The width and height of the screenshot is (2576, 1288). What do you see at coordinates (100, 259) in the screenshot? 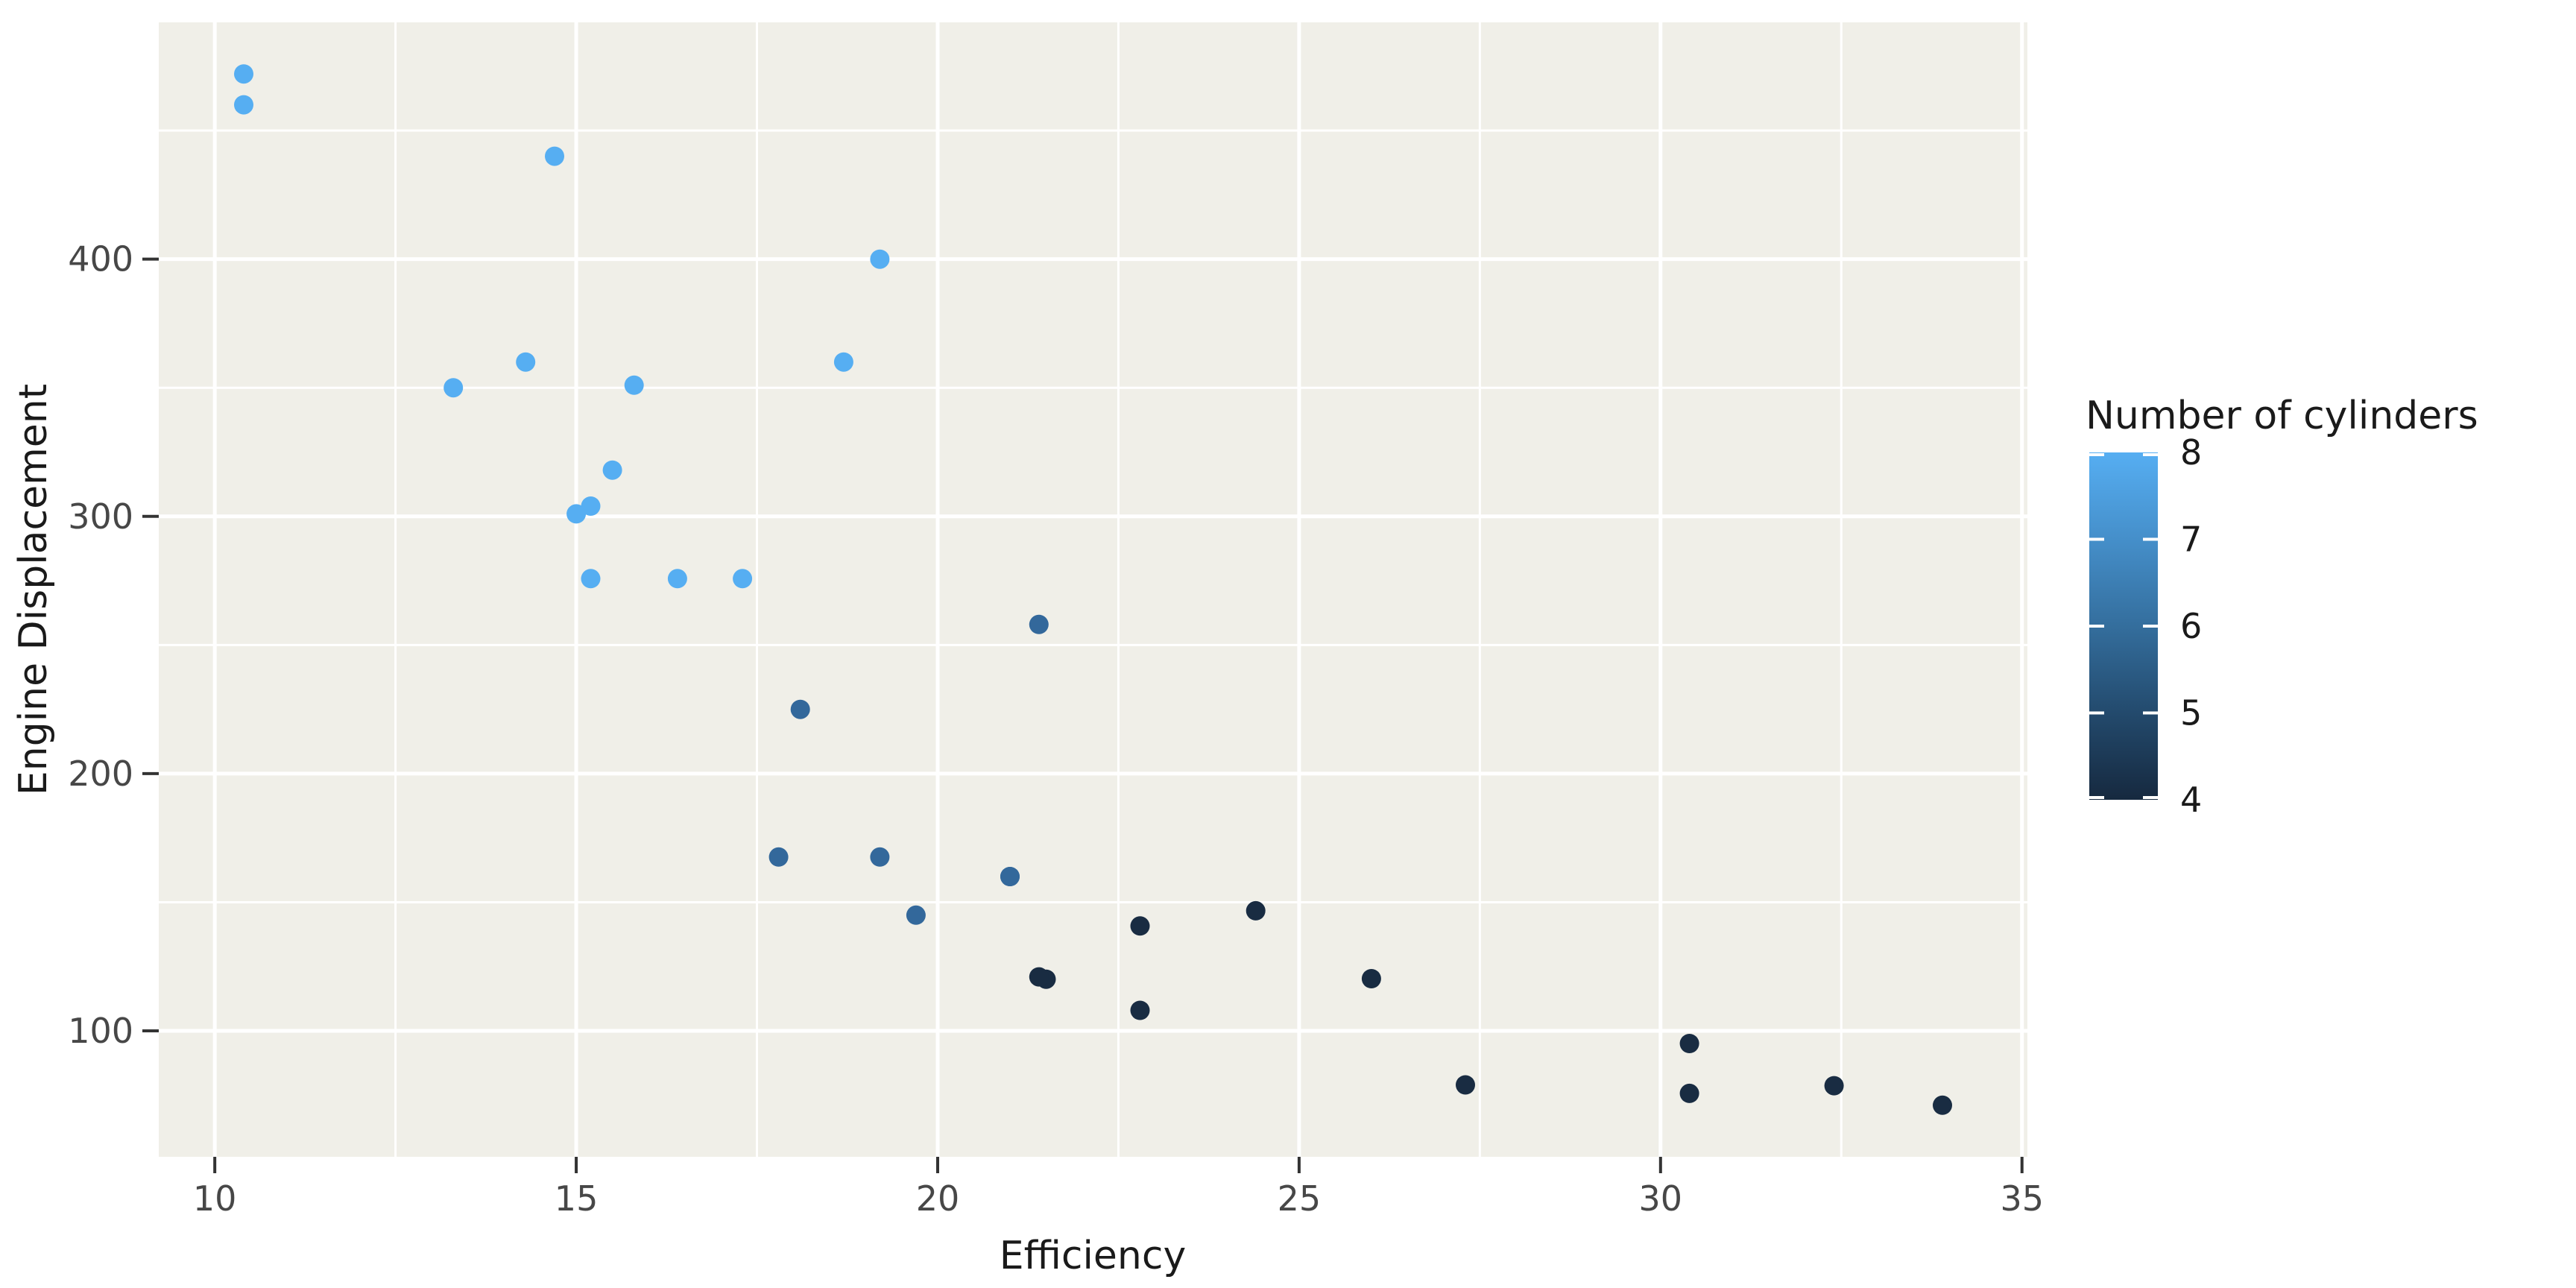
I see `y-tick-label: 400` at bounding box center [100, 259].